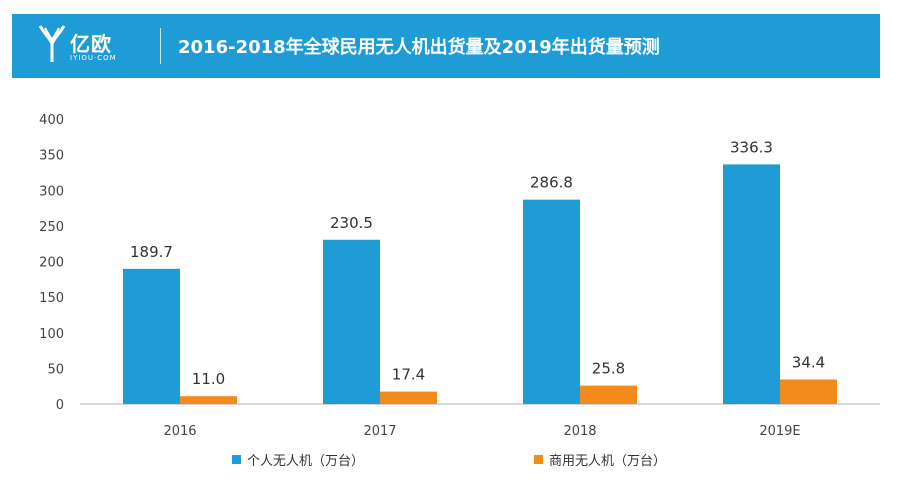 This screenshot has width=900, height=484. I want to click on y-tick-label-350: 350, so click(51, 156).